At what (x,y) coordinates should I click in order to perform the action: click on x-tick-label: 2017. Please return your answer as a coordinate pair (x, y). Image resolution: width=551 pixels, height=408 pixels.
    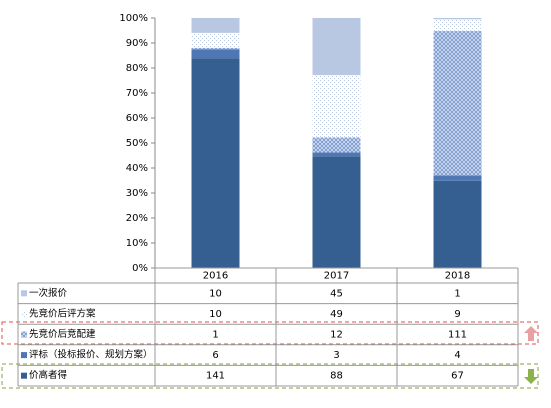
    Looking at the image, I should click on (336, 276).